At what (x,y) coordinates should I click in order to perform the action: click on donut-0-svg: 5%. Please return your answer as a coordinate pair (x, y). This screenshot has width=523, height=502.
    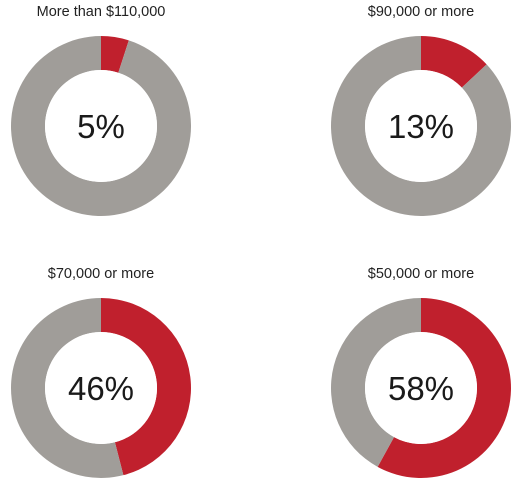
    Looking at the image, I should click on (101, 126).